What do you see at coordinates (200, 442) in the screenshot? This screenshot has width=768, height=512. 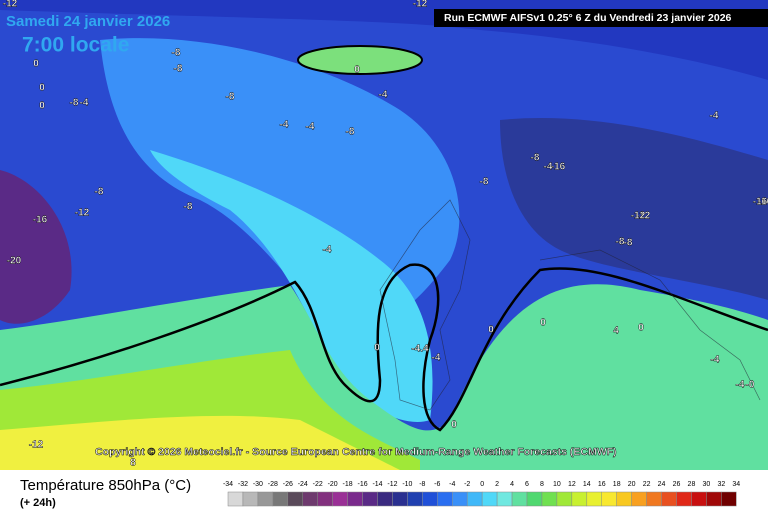 I see `warmest-zone` at bounding box center [200, 442].